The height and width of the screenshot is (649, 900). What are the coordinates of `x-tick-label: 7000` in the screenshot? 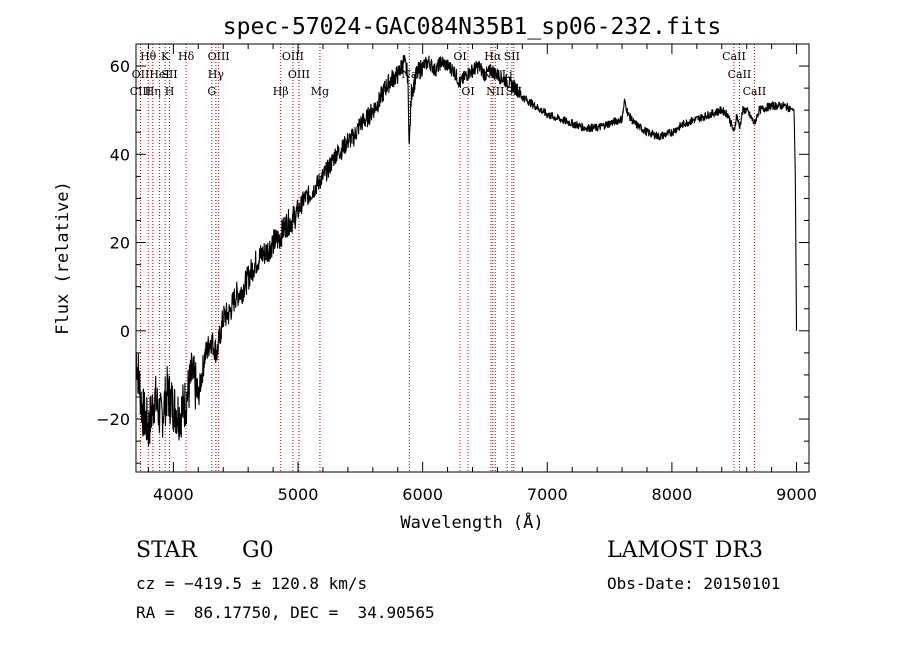 It's located at (547, 494).